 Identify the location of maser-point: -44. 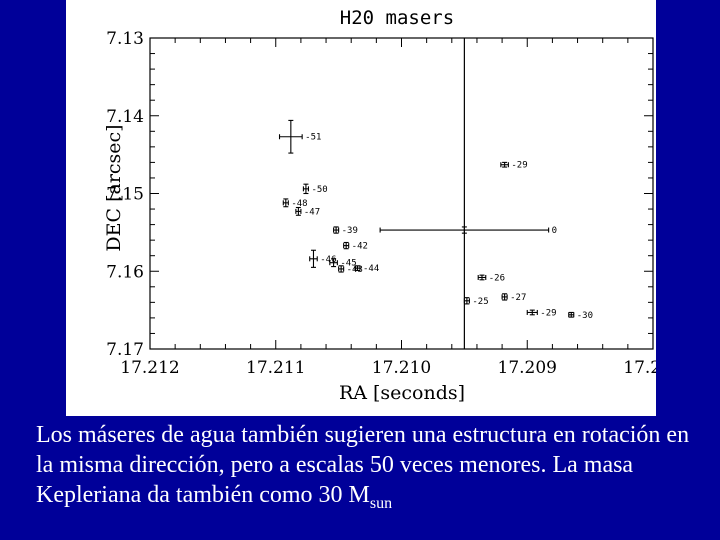
(366, 269).